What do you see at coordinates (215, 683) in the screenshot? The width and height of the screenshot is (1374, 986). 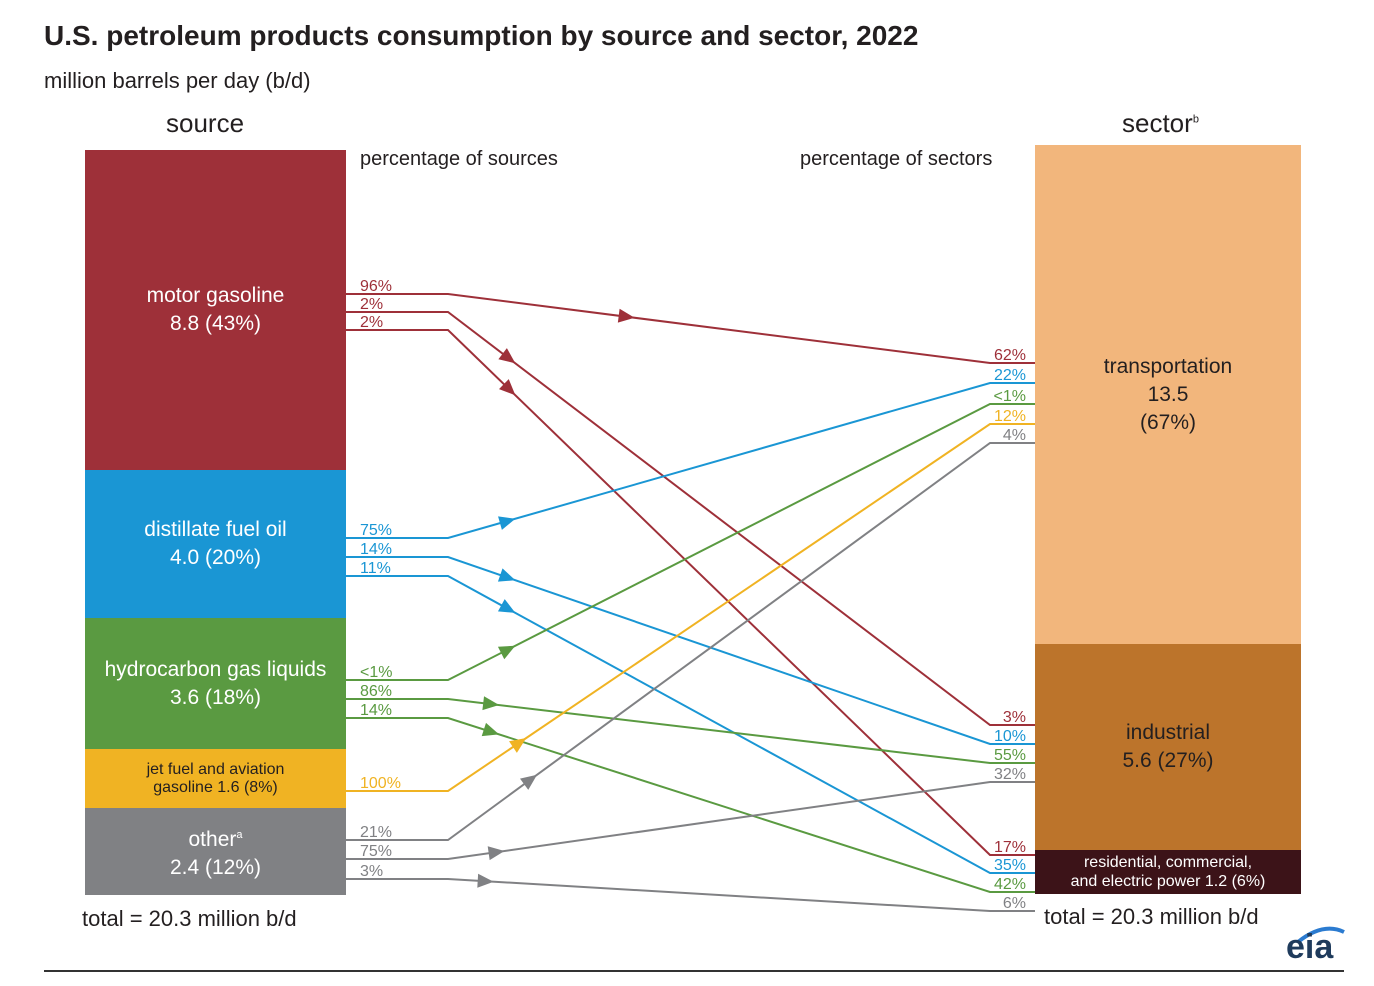 I see `source-box-hydrocarbon-gas-liquids: hydrocarbon gas liquids 3.6 (18%)` at bounding box center [215, 683].